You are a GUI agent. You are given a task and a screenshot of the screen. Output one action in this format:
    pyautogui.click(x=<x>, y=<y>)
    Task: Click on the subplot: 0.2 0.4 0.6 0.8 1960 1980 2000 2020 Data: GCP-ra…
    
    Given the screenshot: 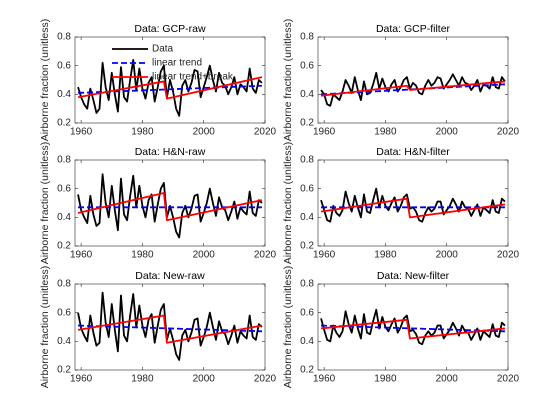 What is the action you would take?
    pyautogui.click(x=158, y=80)
    